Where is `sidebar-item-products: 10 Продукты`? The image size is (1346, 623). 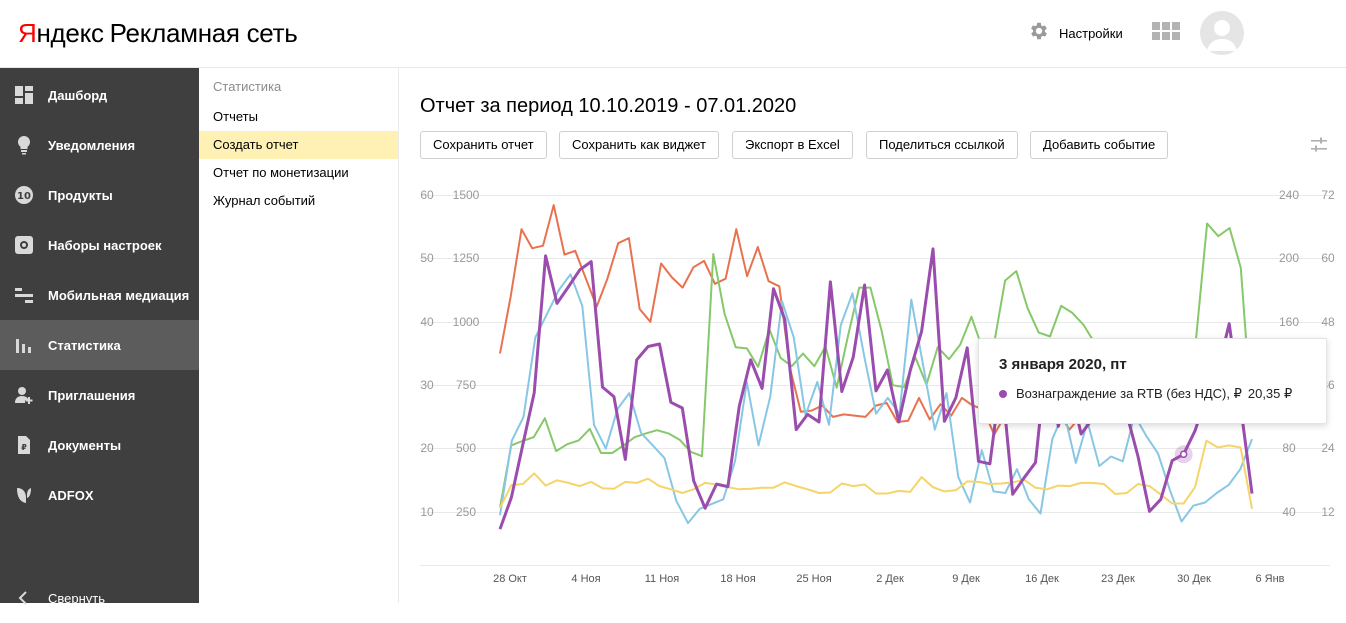 sidebar-item-products: 10 Продукты is located at coordinates (99, 195).